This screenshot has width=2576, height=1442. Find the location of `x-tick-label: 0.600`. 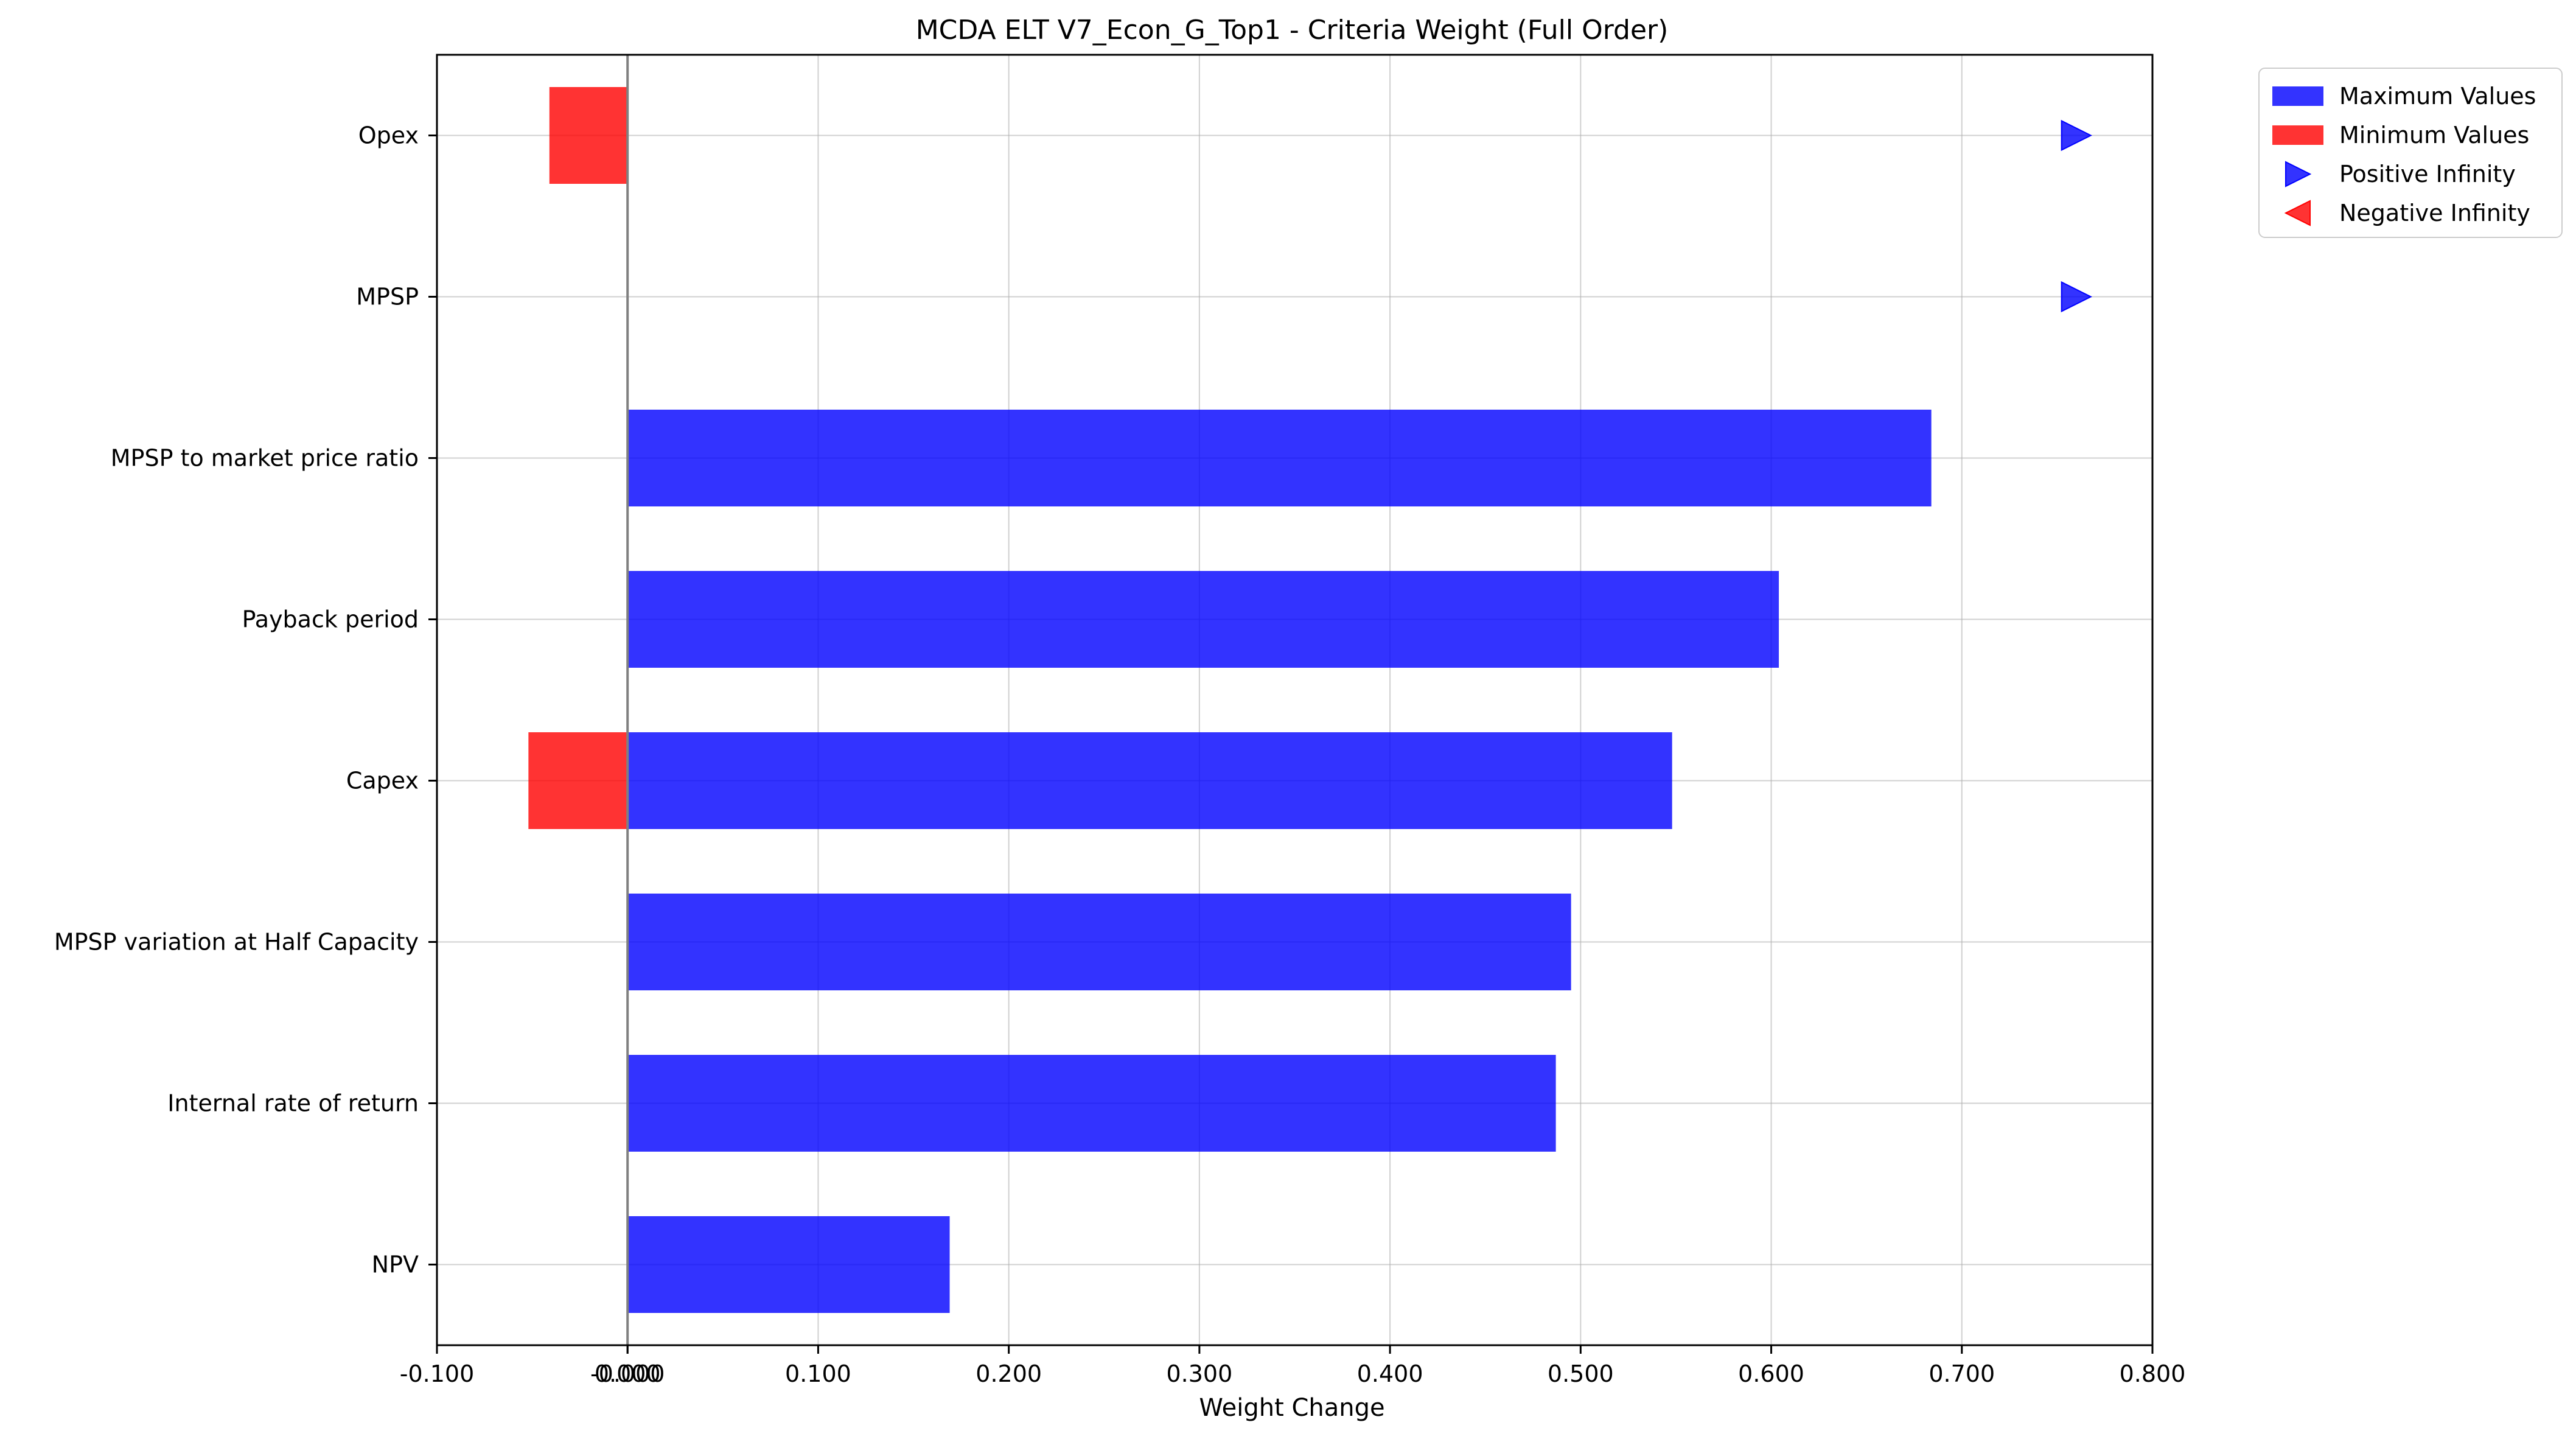

x-tick-label: 0.600 is located at coordinates (1771, 1374).